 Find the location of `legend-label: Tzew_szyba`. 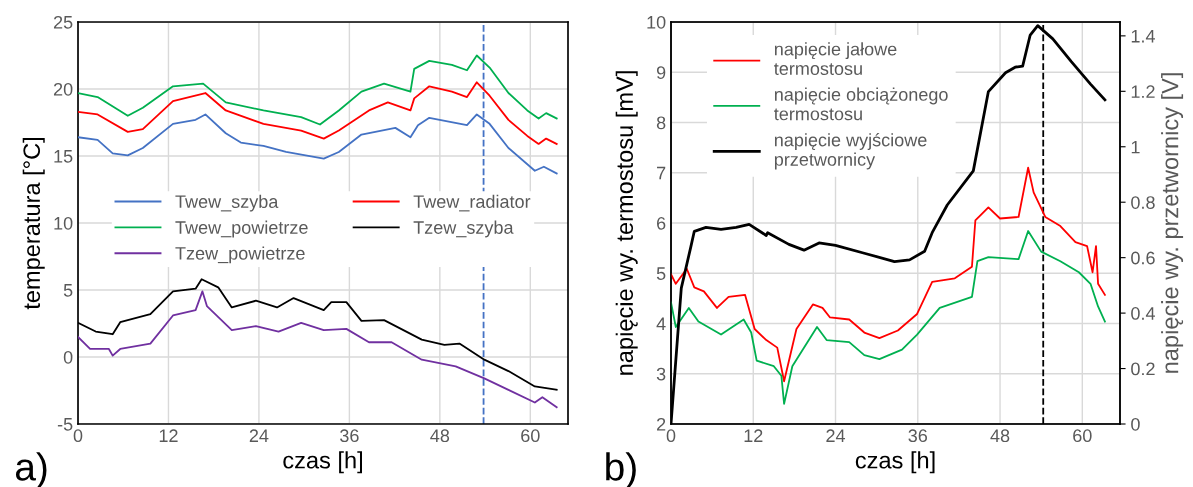

legend-label: Tzew_szyba is located at coordinates (463, 229).